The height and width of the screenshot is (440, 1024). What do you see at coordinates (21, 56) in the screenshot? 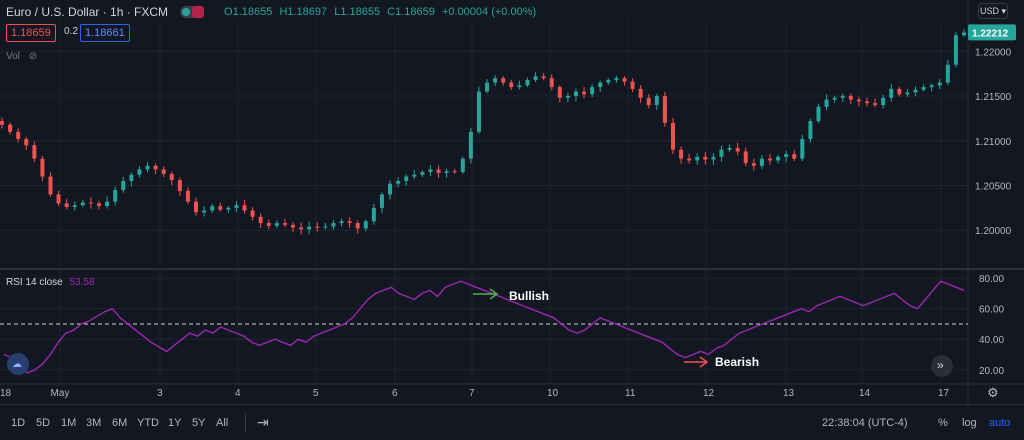
I see `volume-legend: Vol ⊘` at bounding box center [21, 56].